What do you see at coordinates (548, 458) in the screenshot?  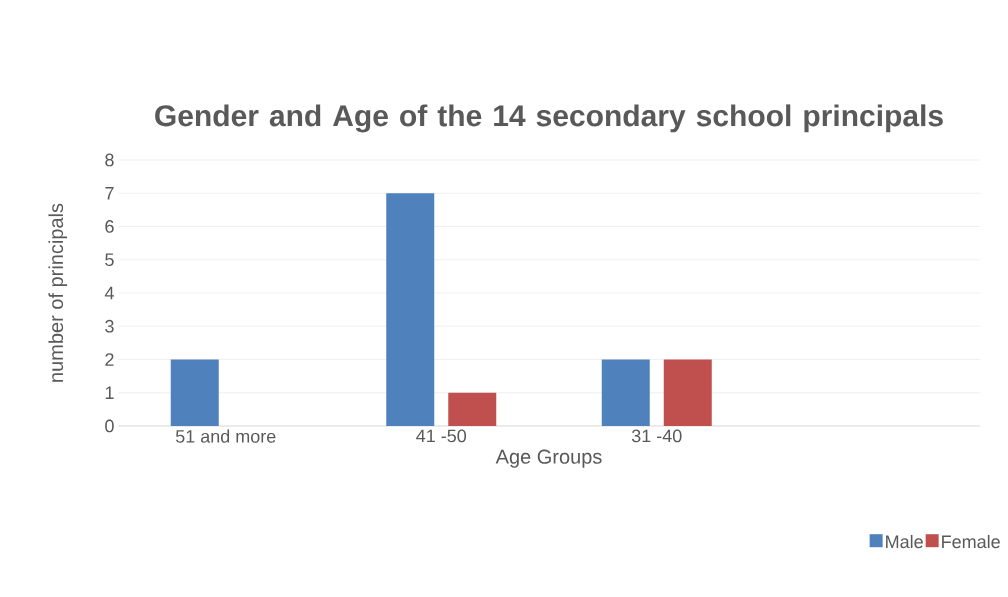 I see `x-axis-title: Age Groups` at bounding box center [548, 458].